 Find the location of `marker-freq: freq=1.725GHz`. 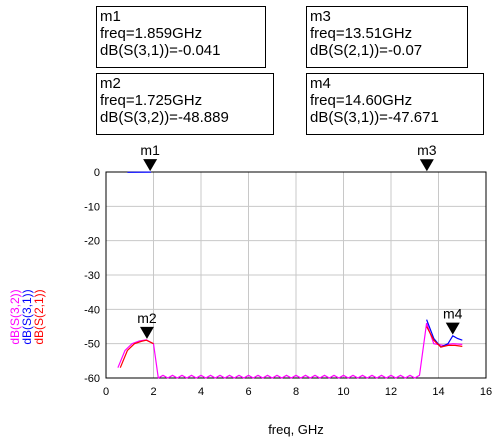

marker-freq: freq=1.725GHz is located at coordinates (151, 100).